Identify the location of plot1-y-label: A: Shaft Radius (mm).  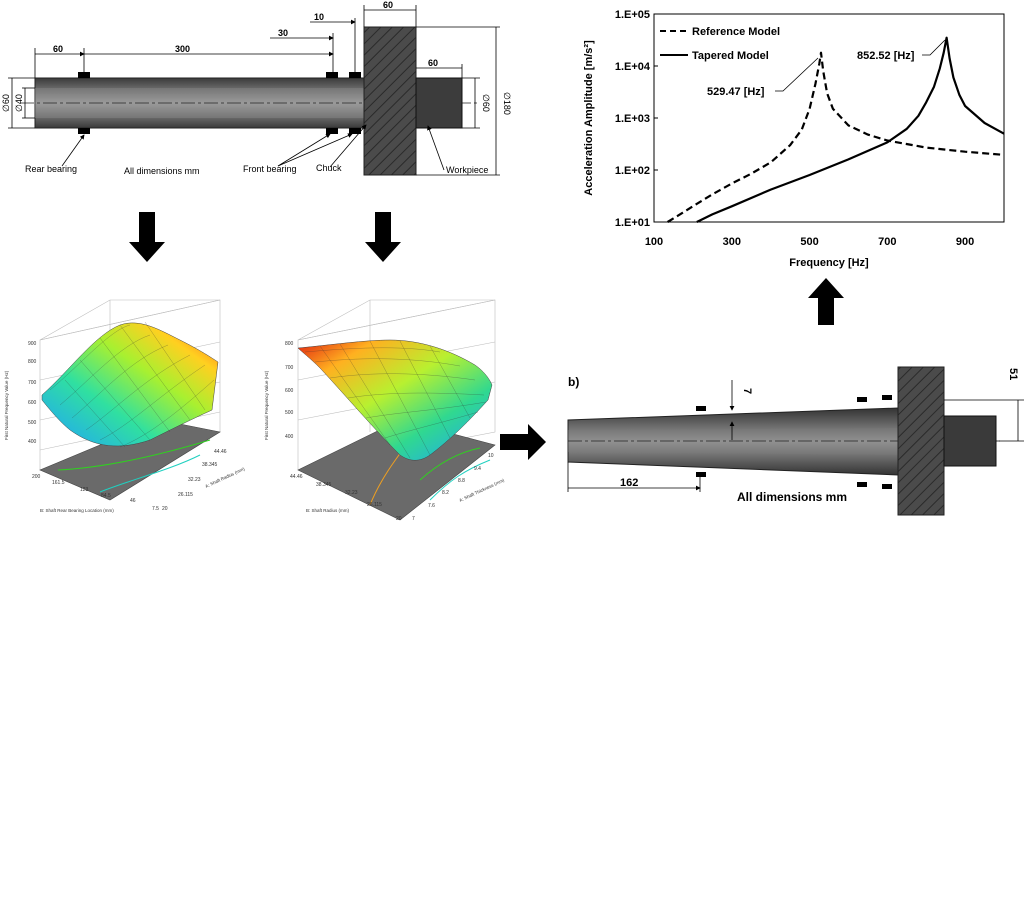
(225, 477).